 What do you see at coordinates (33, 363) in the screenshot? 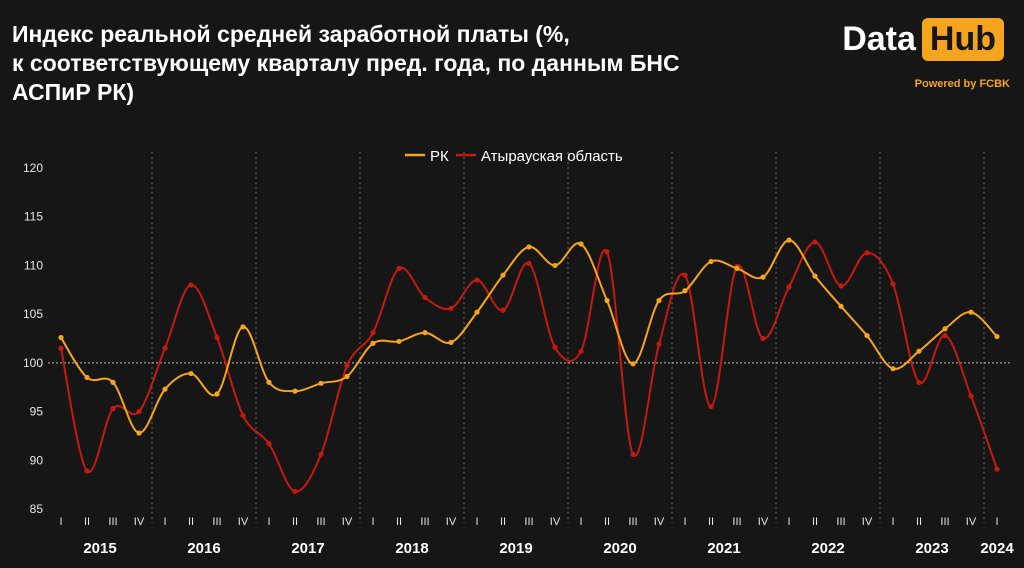
I see `y-tick-label: 100` at bounding box center [33, 363].